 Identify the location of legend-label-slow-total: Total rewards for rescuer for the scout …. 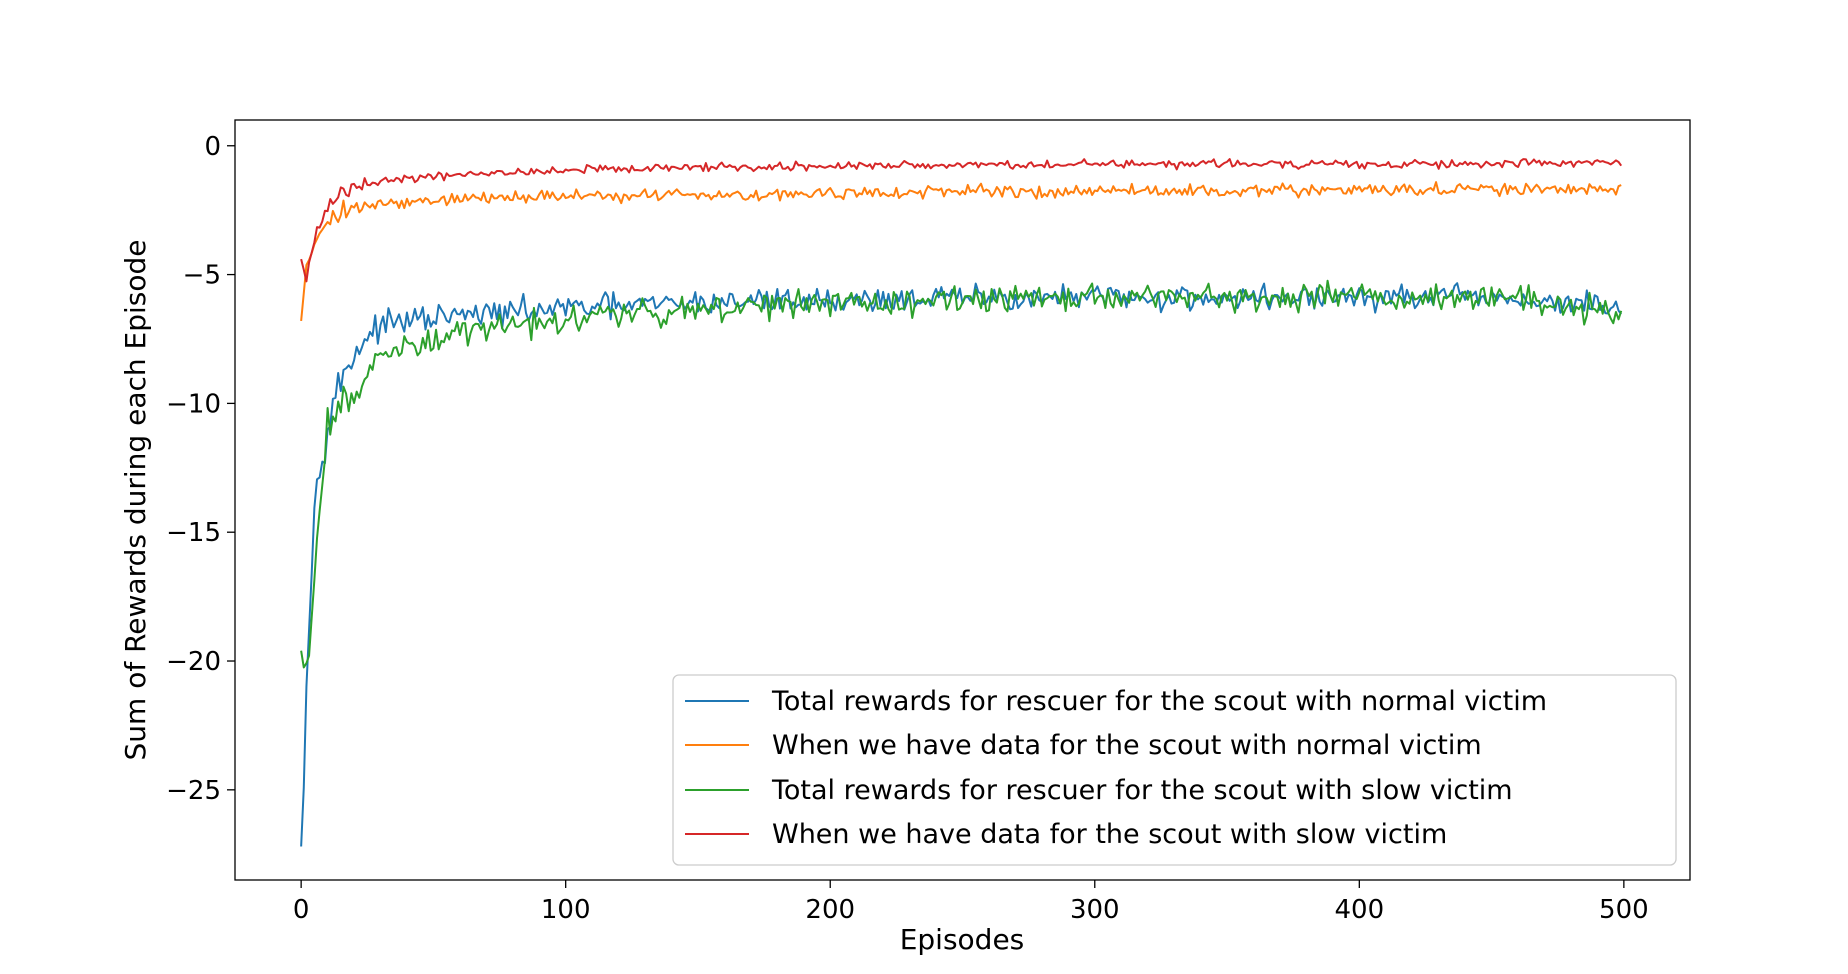
(1142, 790).